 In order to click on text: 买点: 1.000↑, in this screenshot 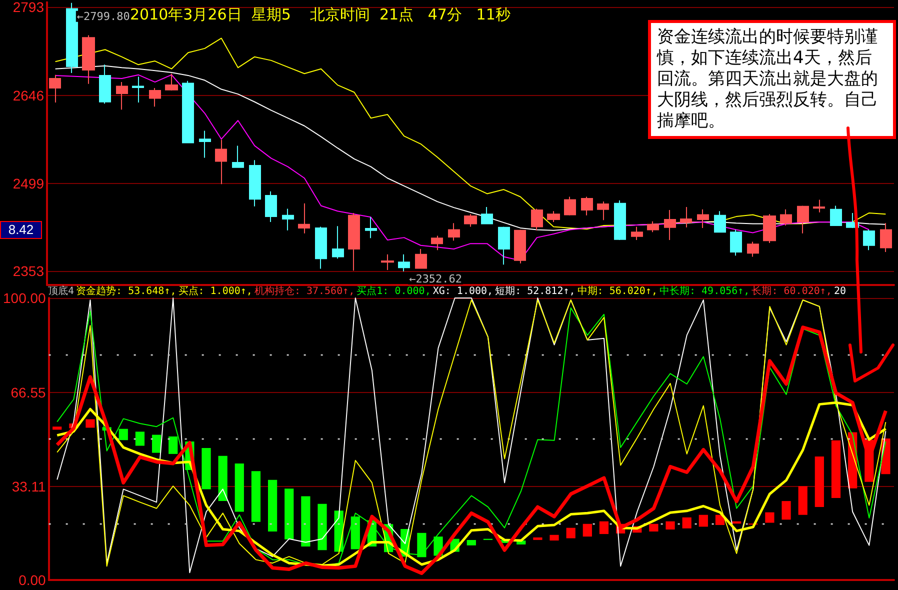, I will do `click(215, 291)`.